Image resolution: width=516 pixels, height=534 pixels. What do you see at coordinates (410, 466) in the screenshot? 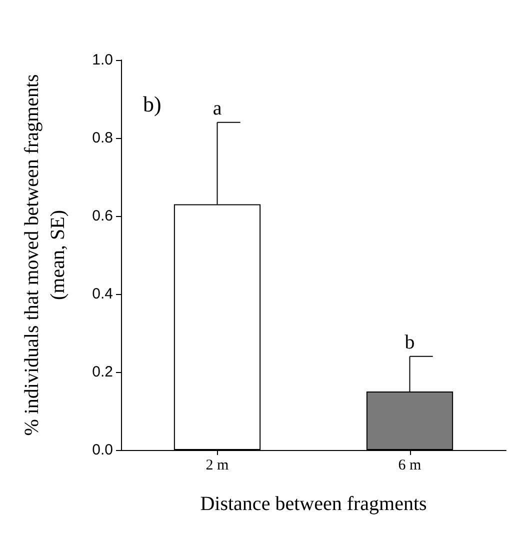
I see `x-tick-label: 6 m` at bounding box center [410, 466].